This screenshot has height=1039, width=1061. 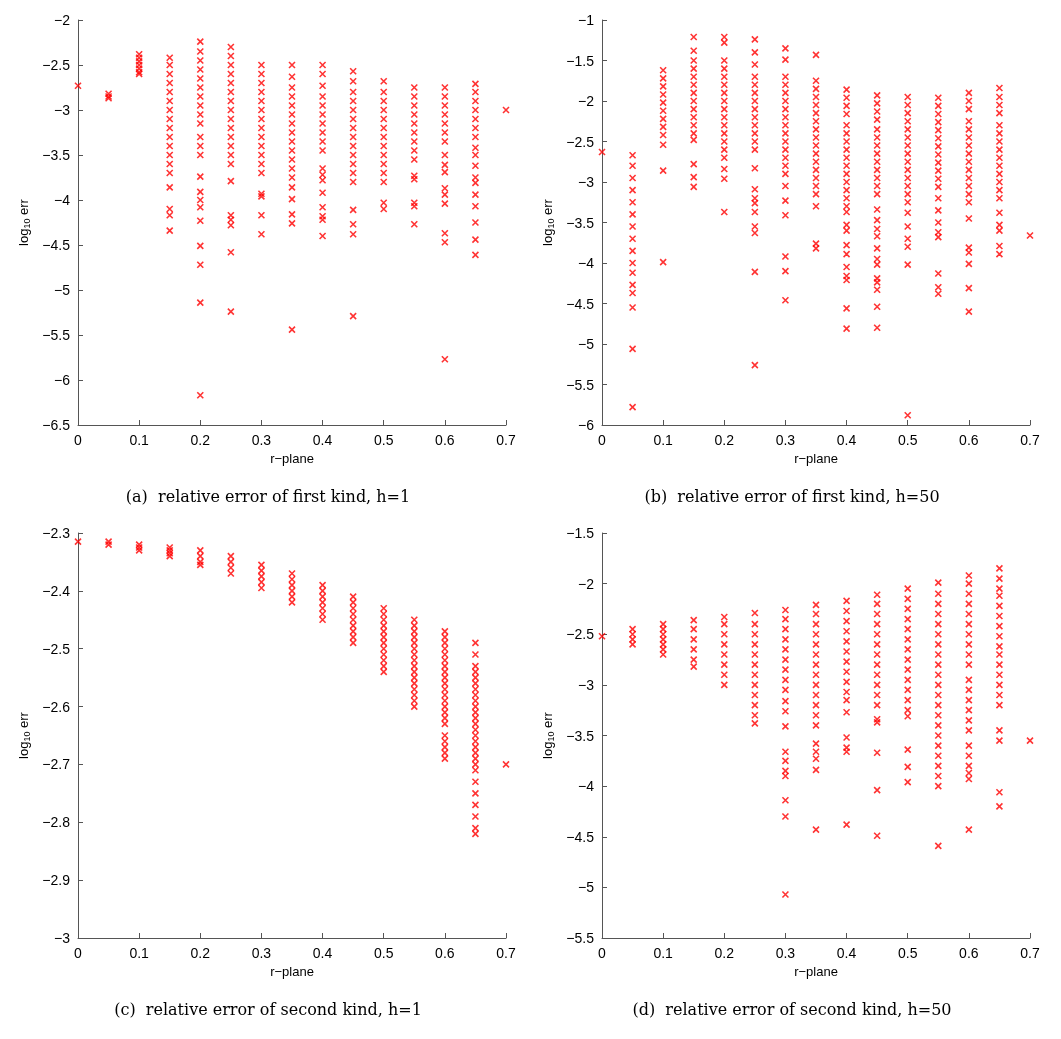 I want to click on y-axis-title: log10 err, so click(x=548, y=735).